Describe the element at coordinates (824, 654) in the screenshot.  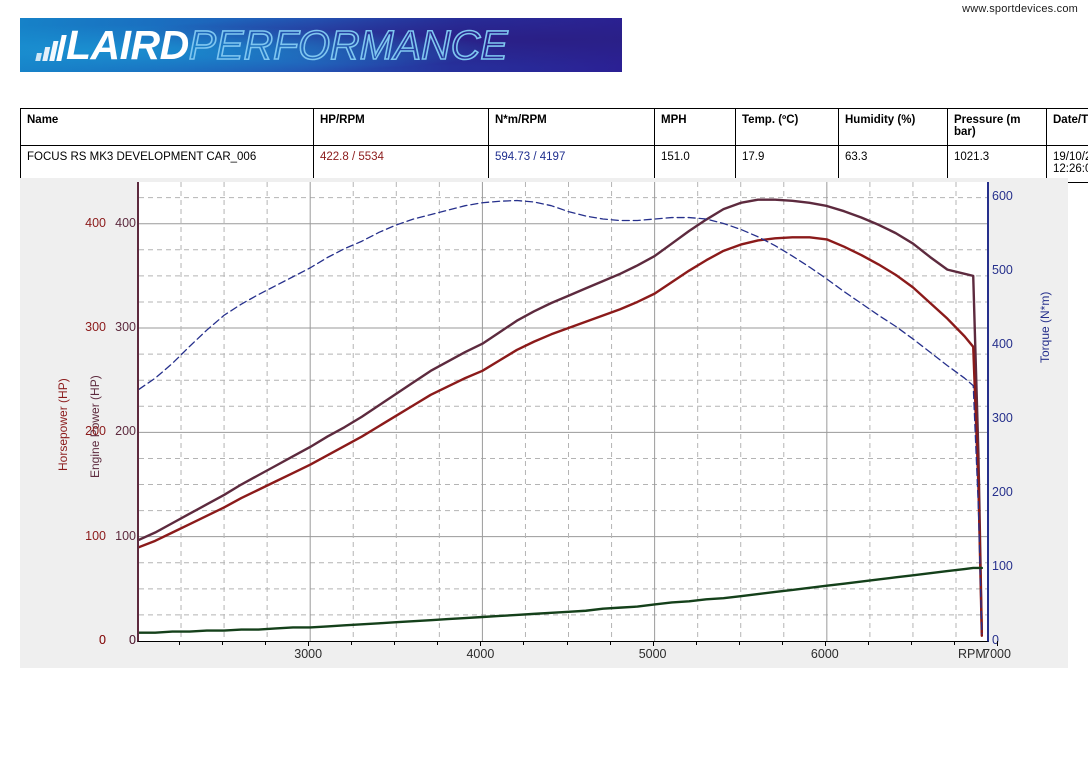
I see `tick-rpm-6000: 6000` at that location.